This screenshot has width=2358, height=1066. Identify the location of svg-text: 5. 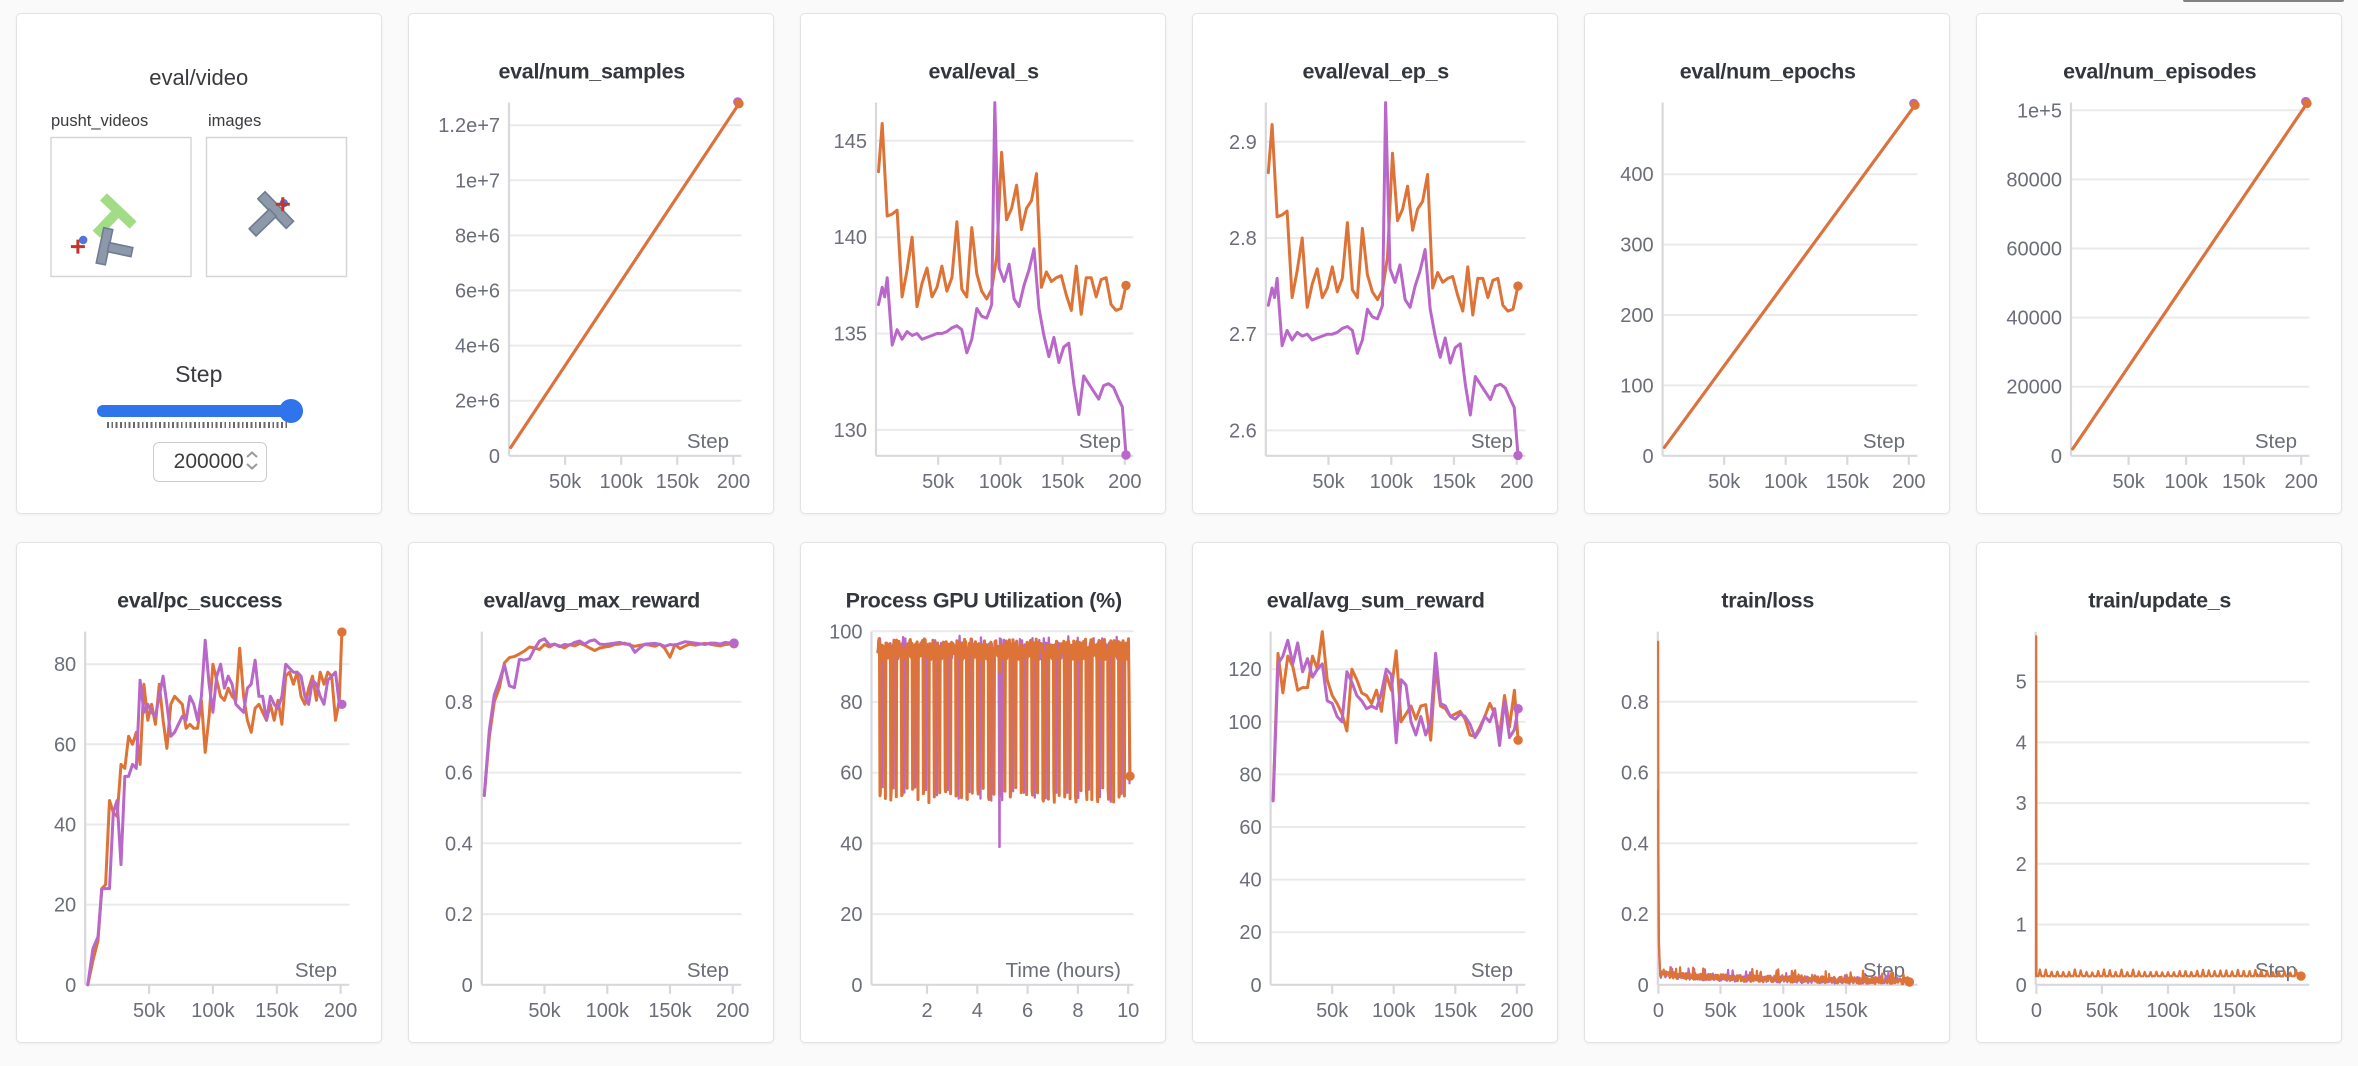
(2021, 682).